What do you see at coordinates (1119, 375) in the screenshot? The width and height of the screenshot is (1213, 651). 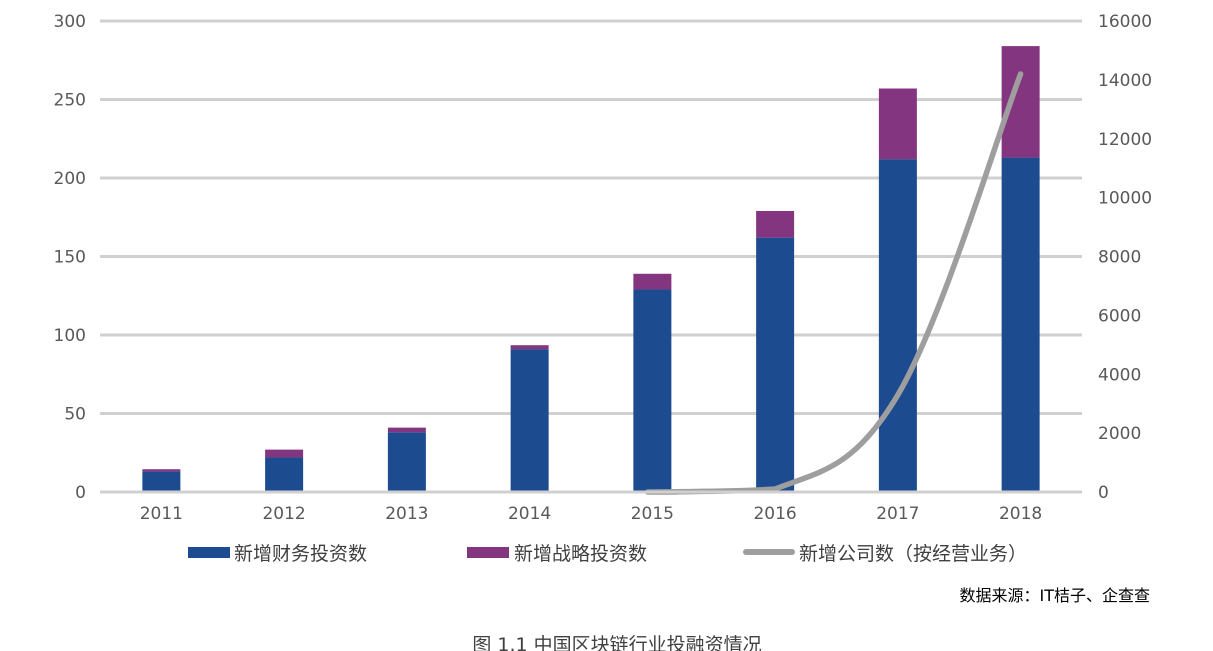 I see `right-tick-4000: 4000` at bounding box center [1119, 375].